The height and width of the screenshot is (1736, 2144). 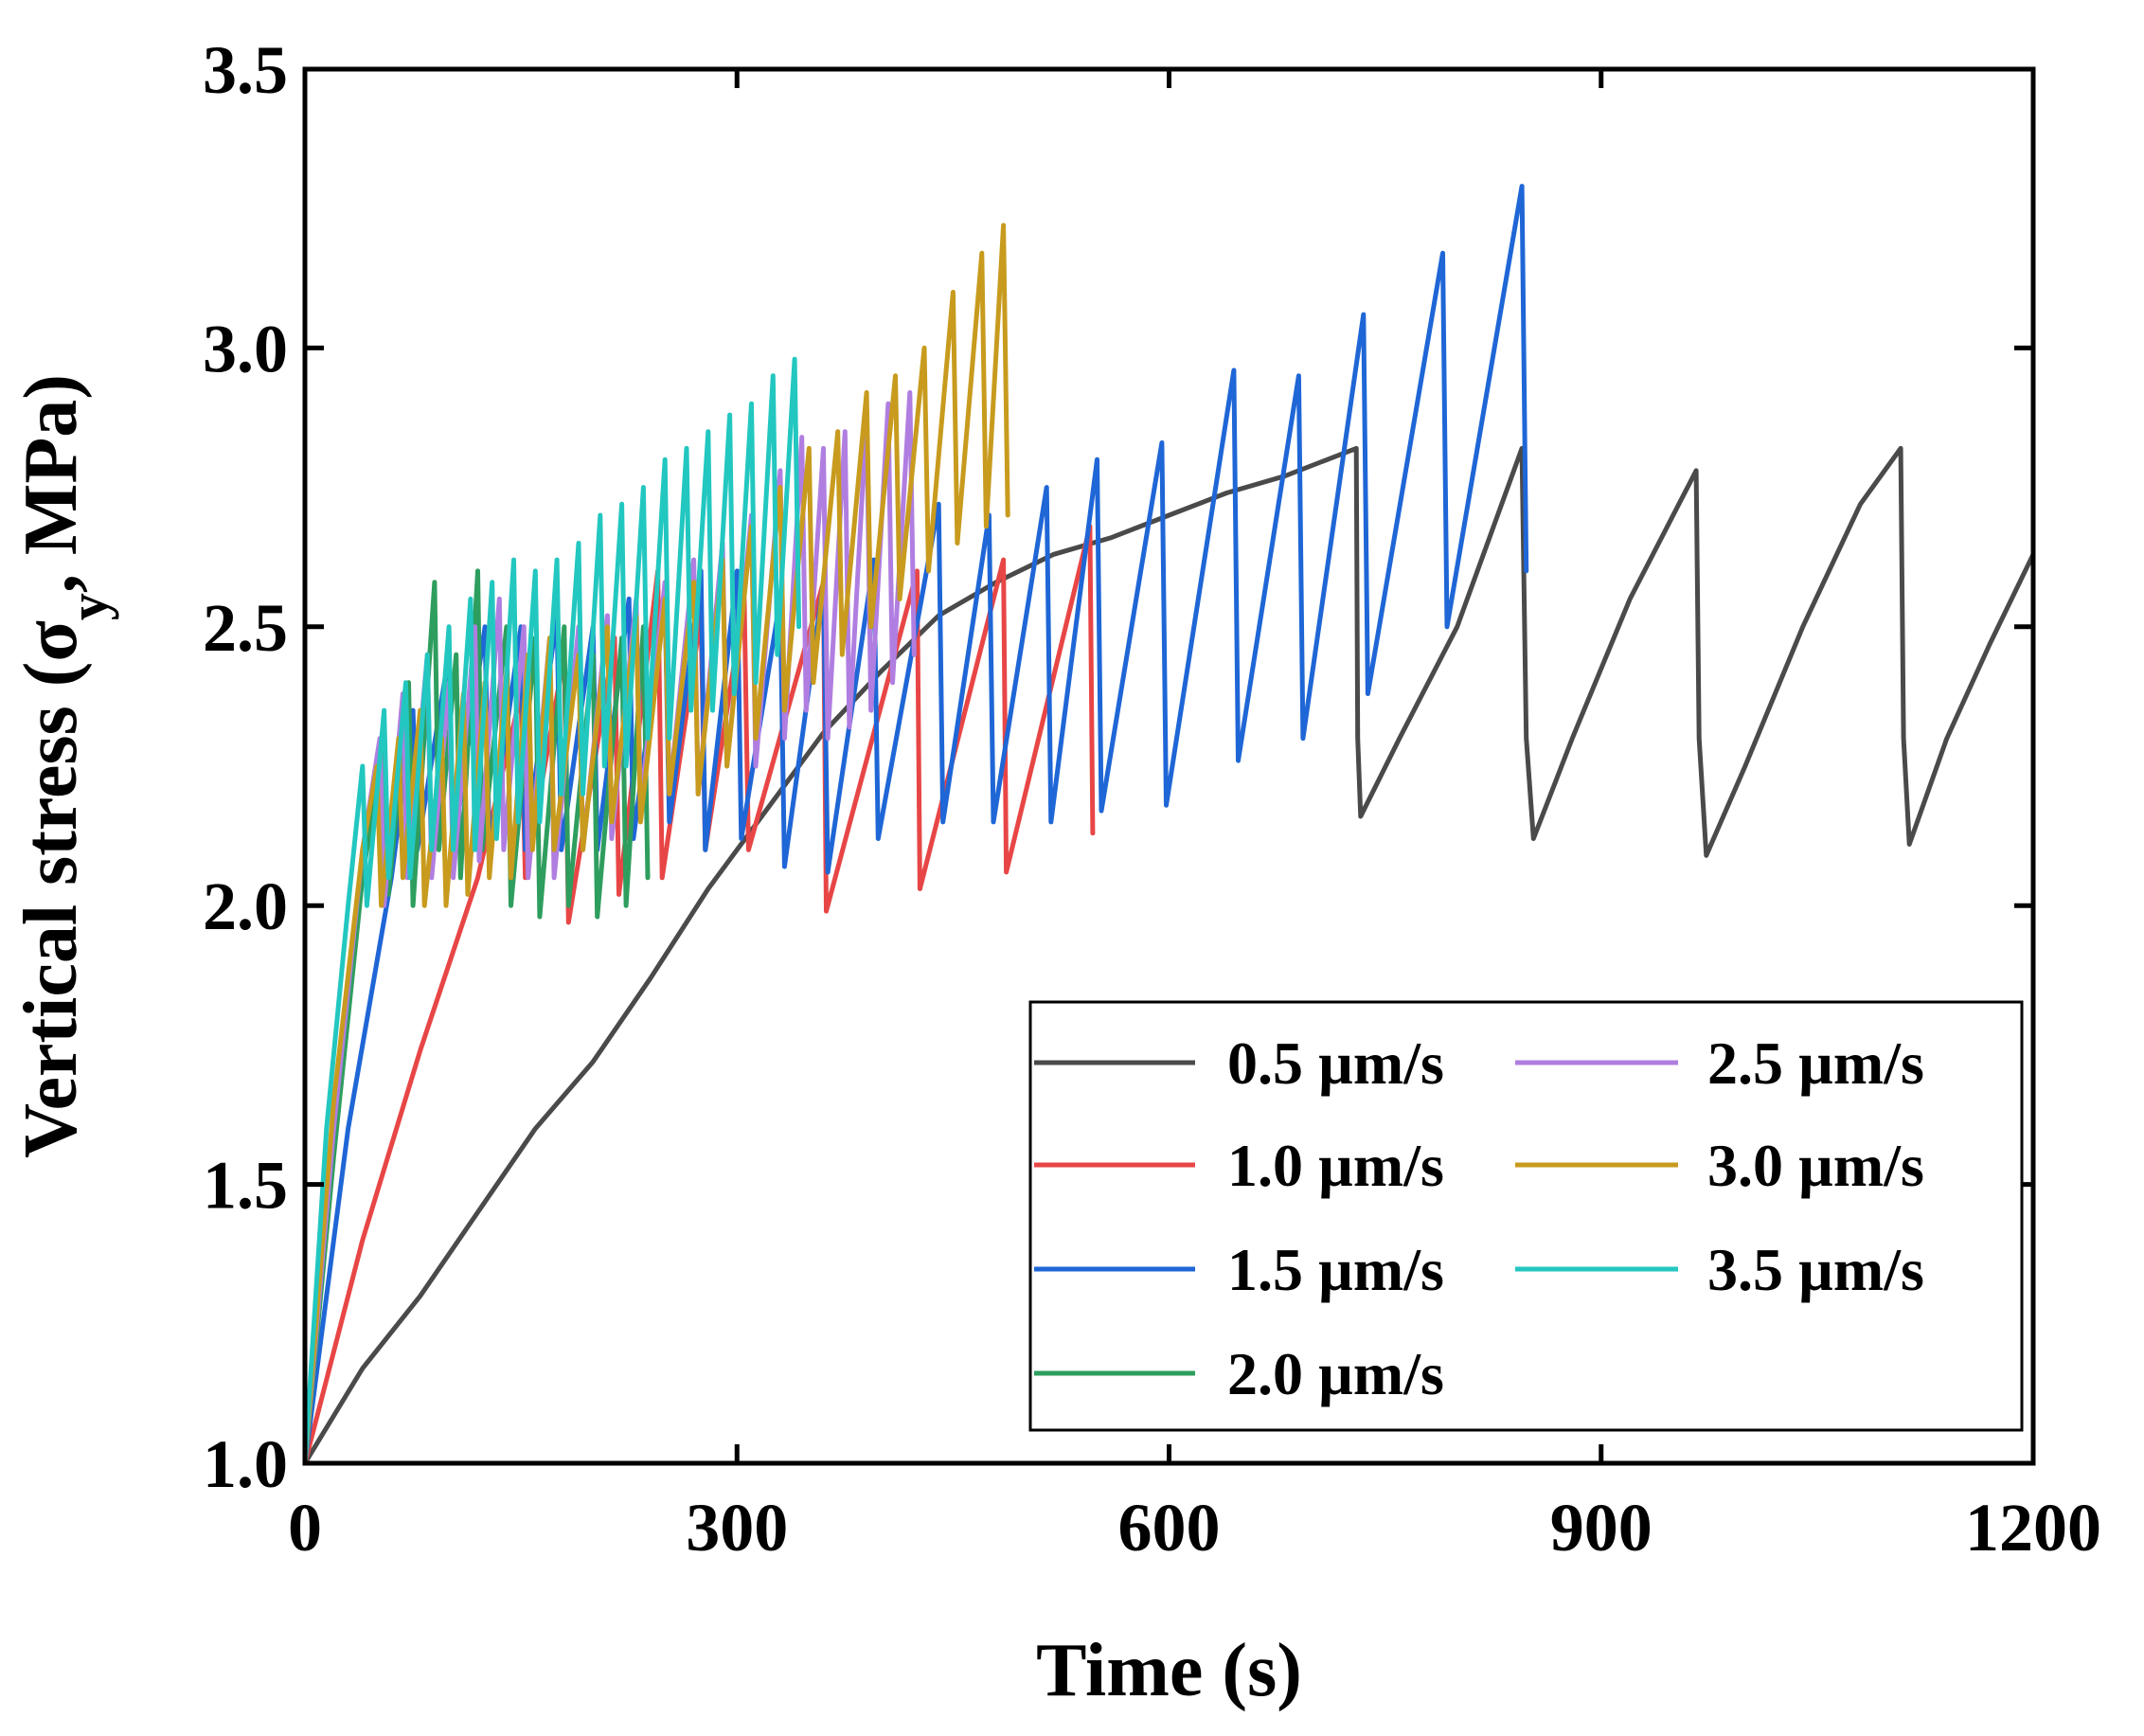 I want to click on legend-label-1: 0.5 µm/s, so click(x=1336, y=1063).